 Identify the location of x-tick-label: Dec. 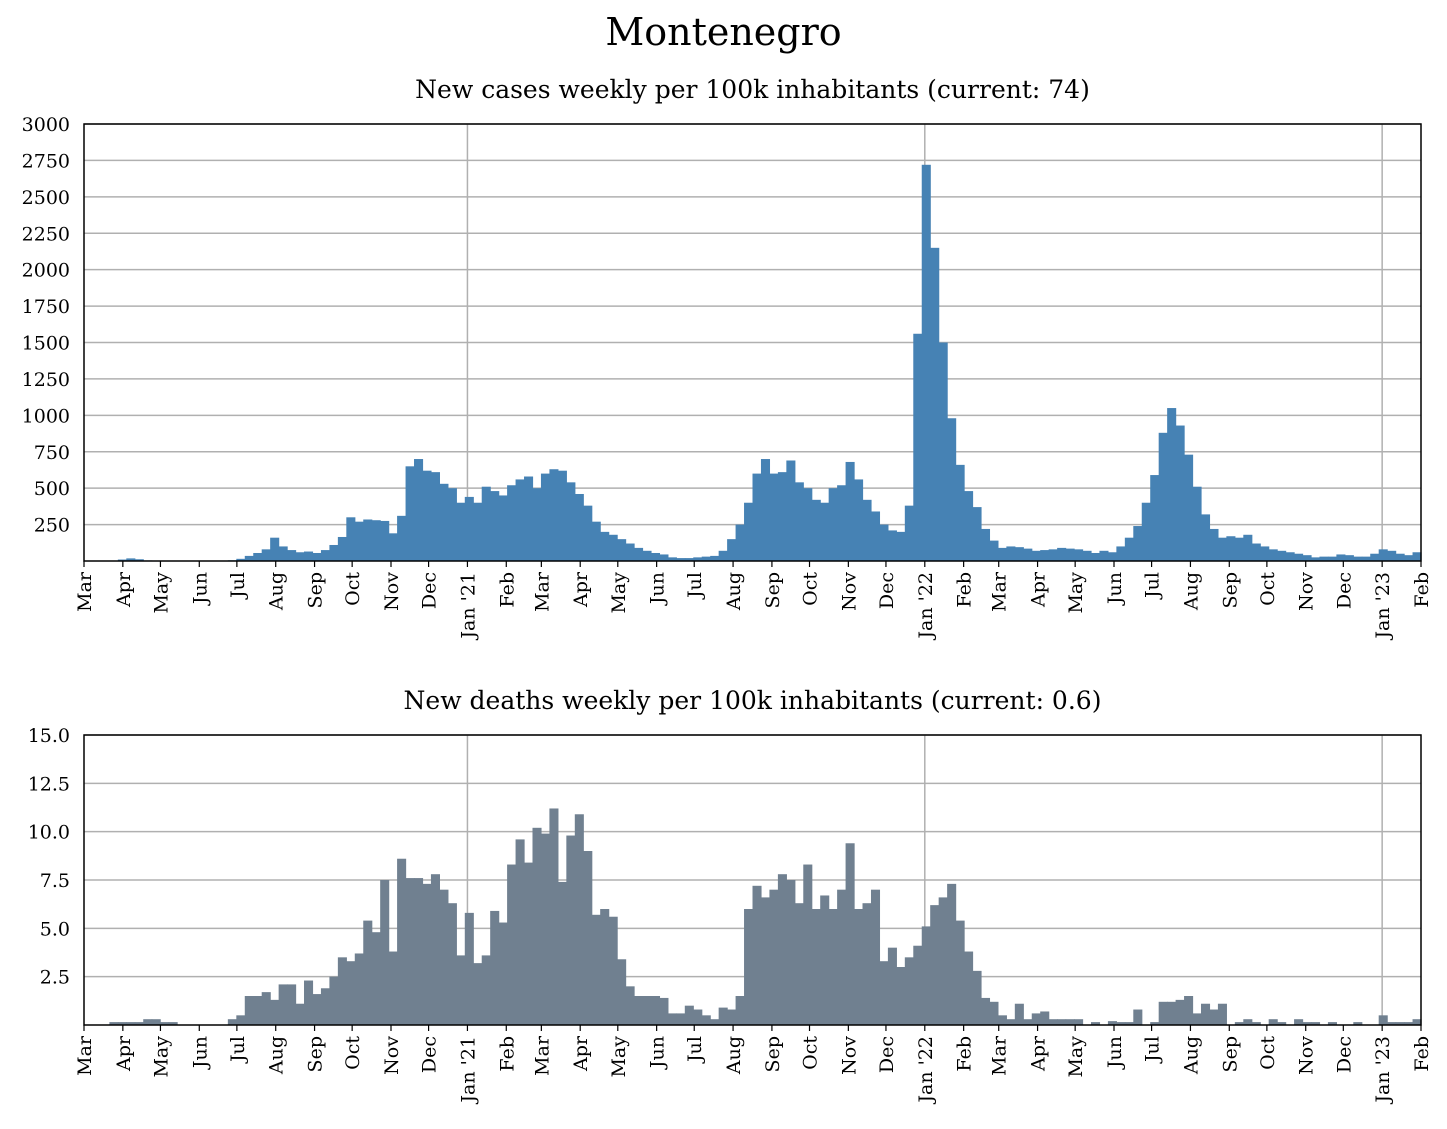
(1344, 1054).